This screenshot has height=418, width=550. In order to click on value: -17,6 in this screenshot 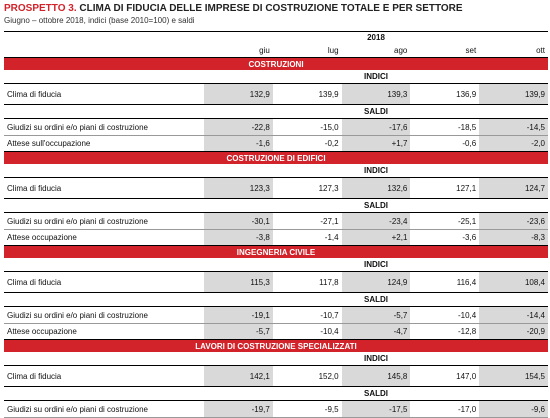, I will do `click(376, 127)`.